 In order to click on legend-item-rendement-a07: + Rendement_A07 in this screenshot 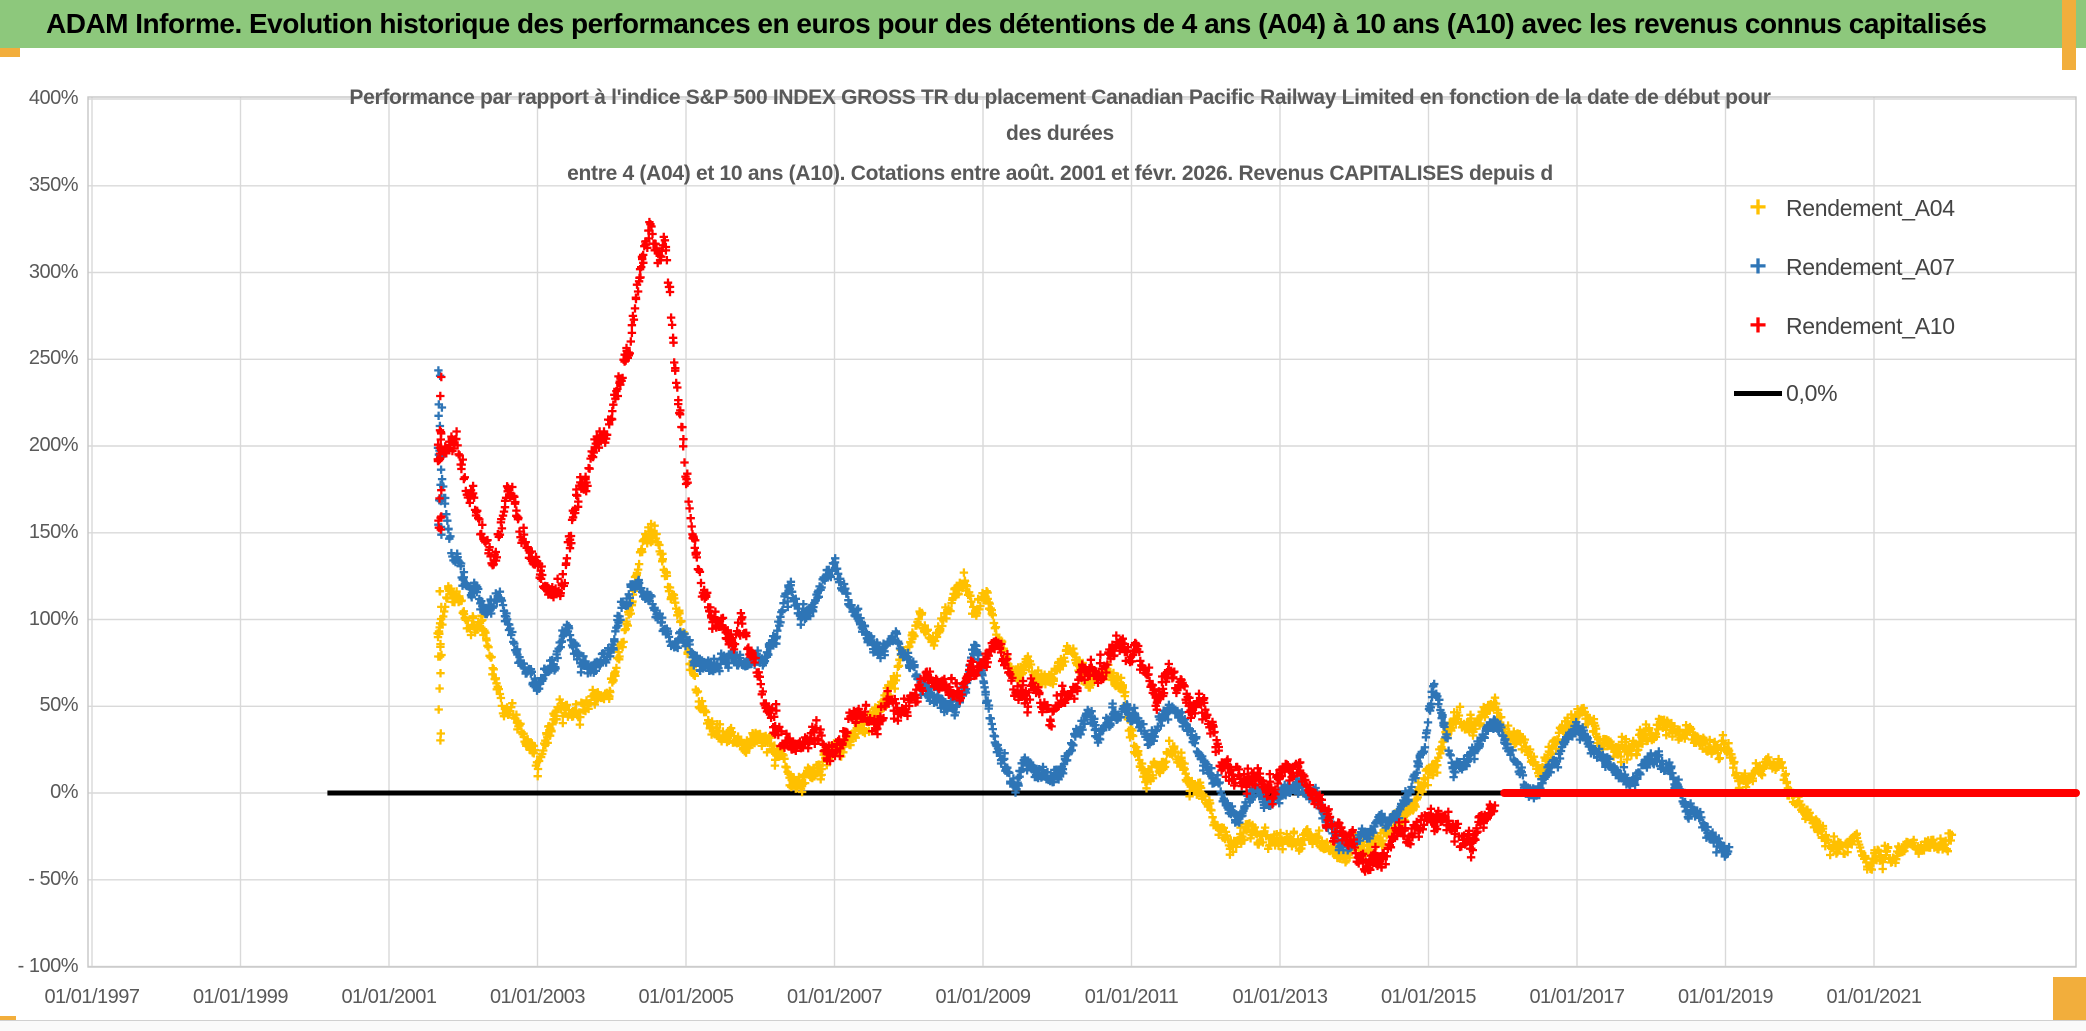, I will do `click(1842, 267)`.